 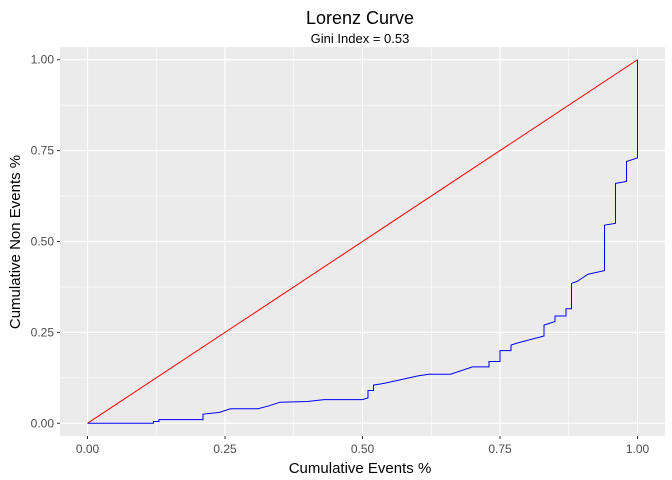 I want to click on x-tick-label: 1.00, so click(x=638, y=449).